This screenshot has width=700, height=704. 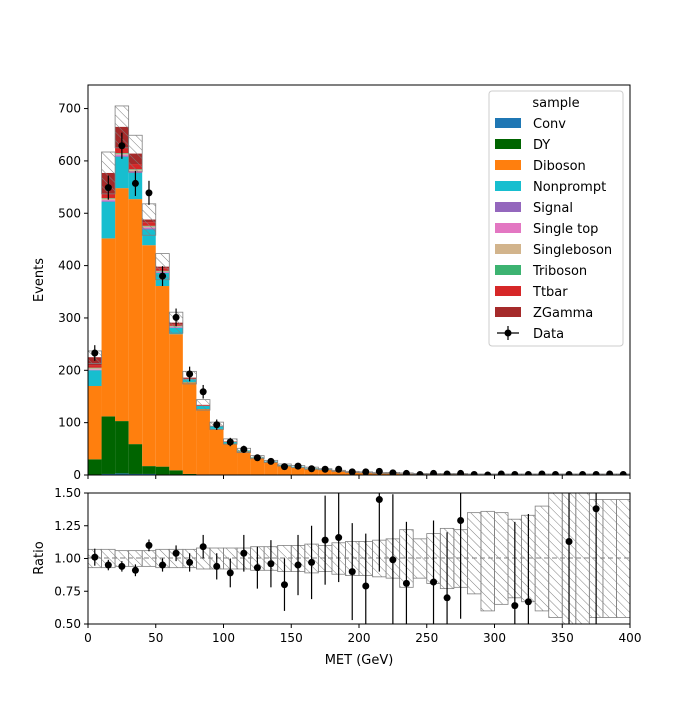 I want to click on x-tick-label: 250, so click(x=426, y=638).